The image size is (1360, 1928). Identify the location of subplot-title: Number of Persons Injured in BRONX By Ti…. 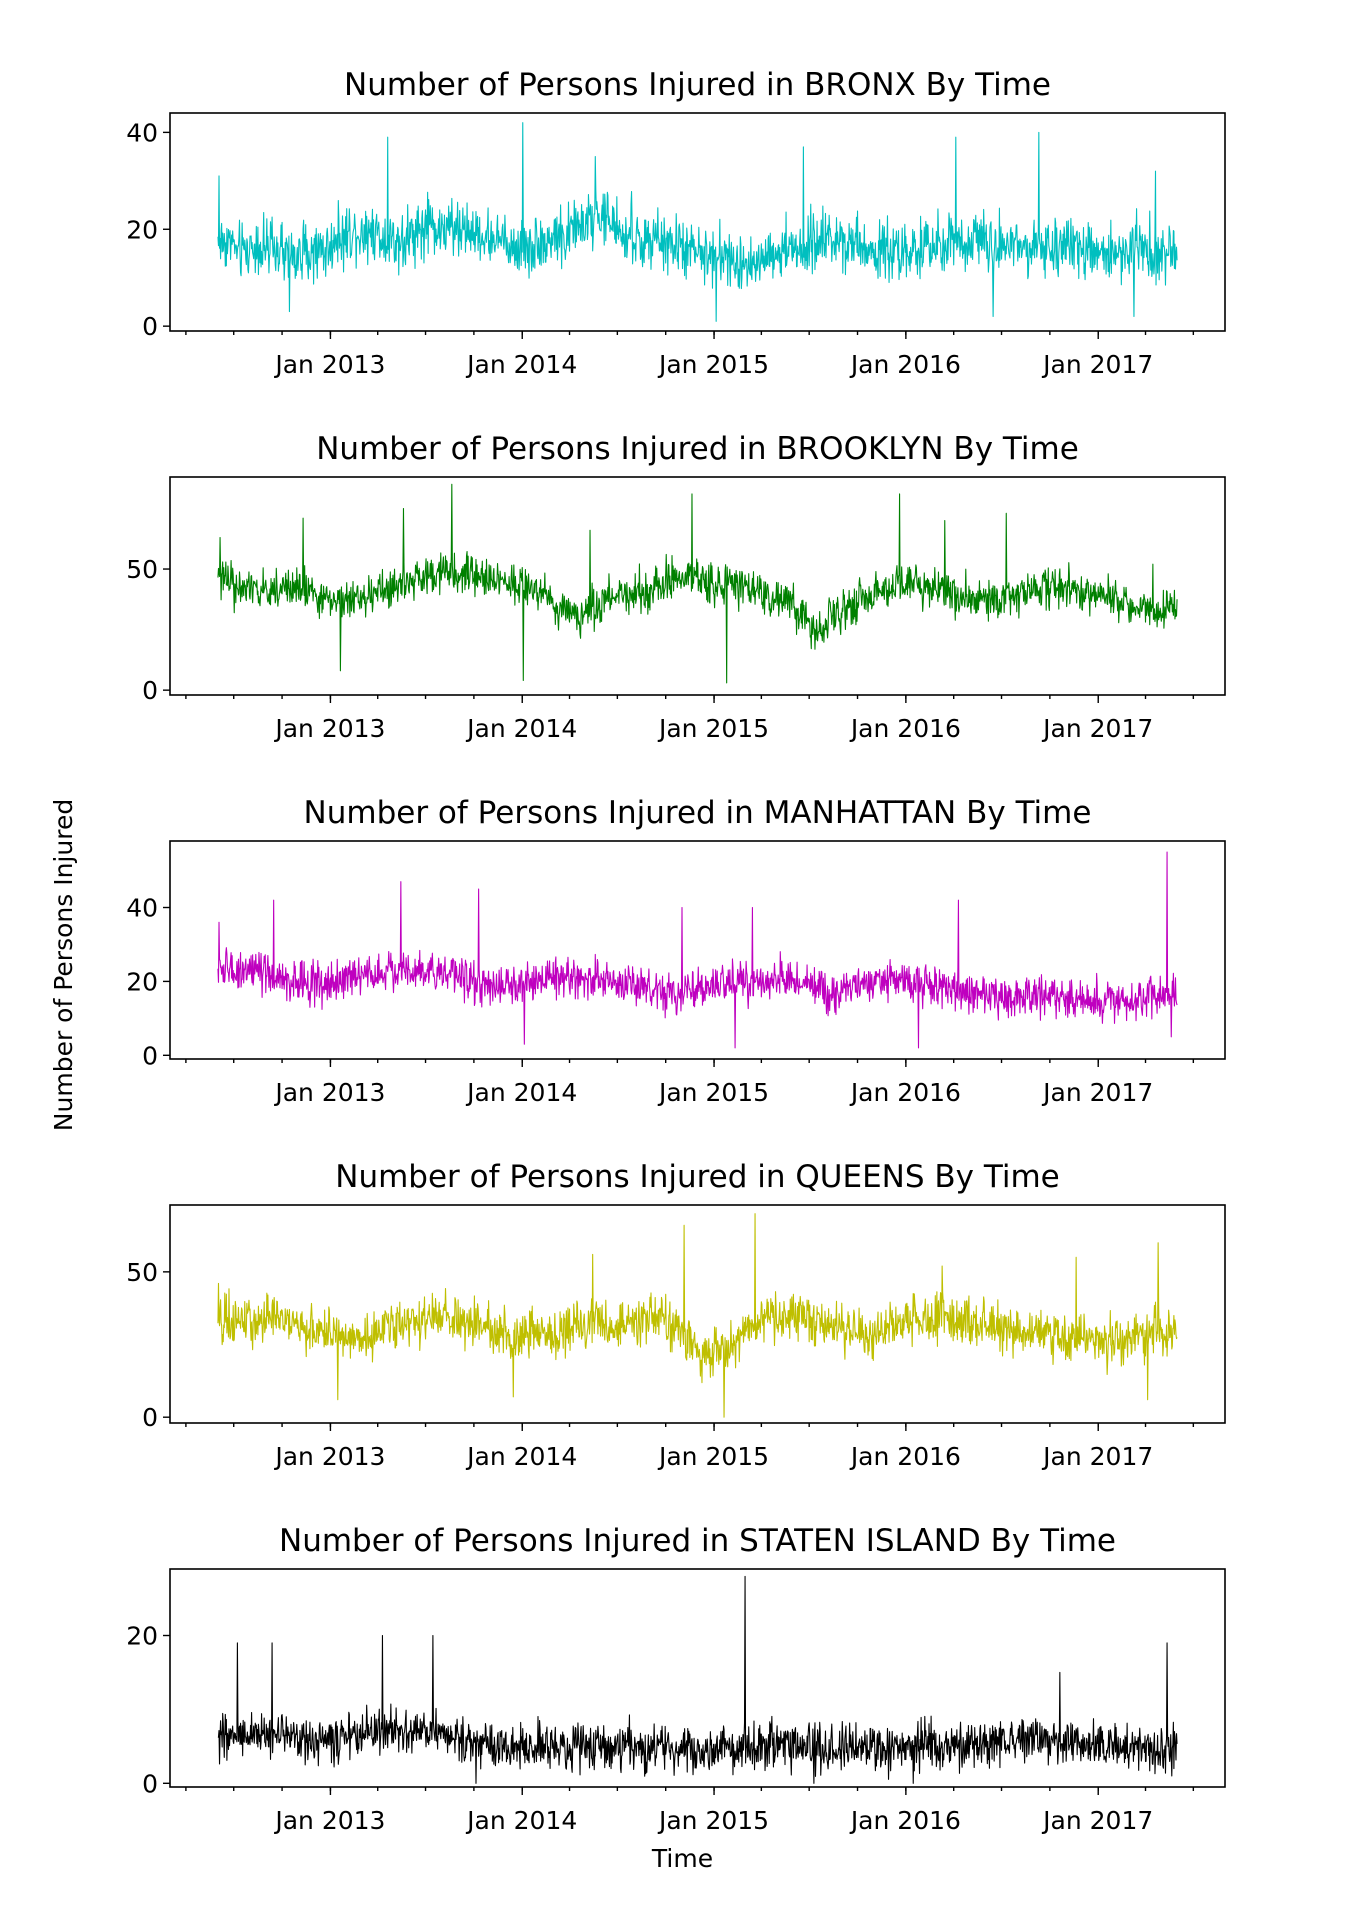
(697, 85).